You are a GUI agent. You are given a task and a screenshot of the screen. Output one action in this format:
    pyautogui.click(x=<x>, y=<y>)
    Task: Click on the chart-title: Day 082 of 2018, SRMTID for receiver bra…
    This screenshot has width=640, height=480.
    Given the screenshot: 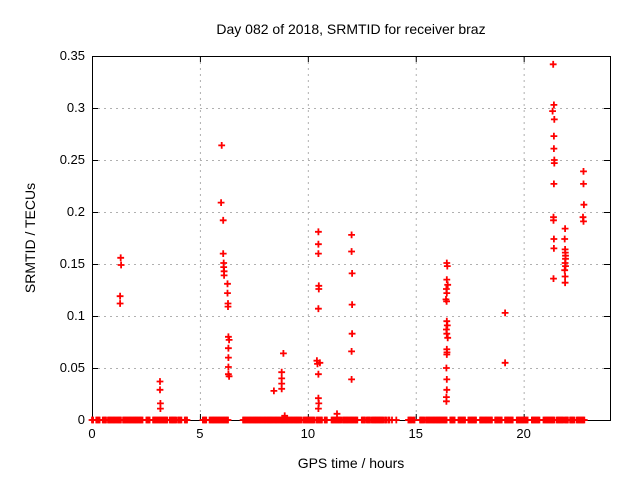 What is the action you would take?
    pyautogui.click(x=351, y=29)
    